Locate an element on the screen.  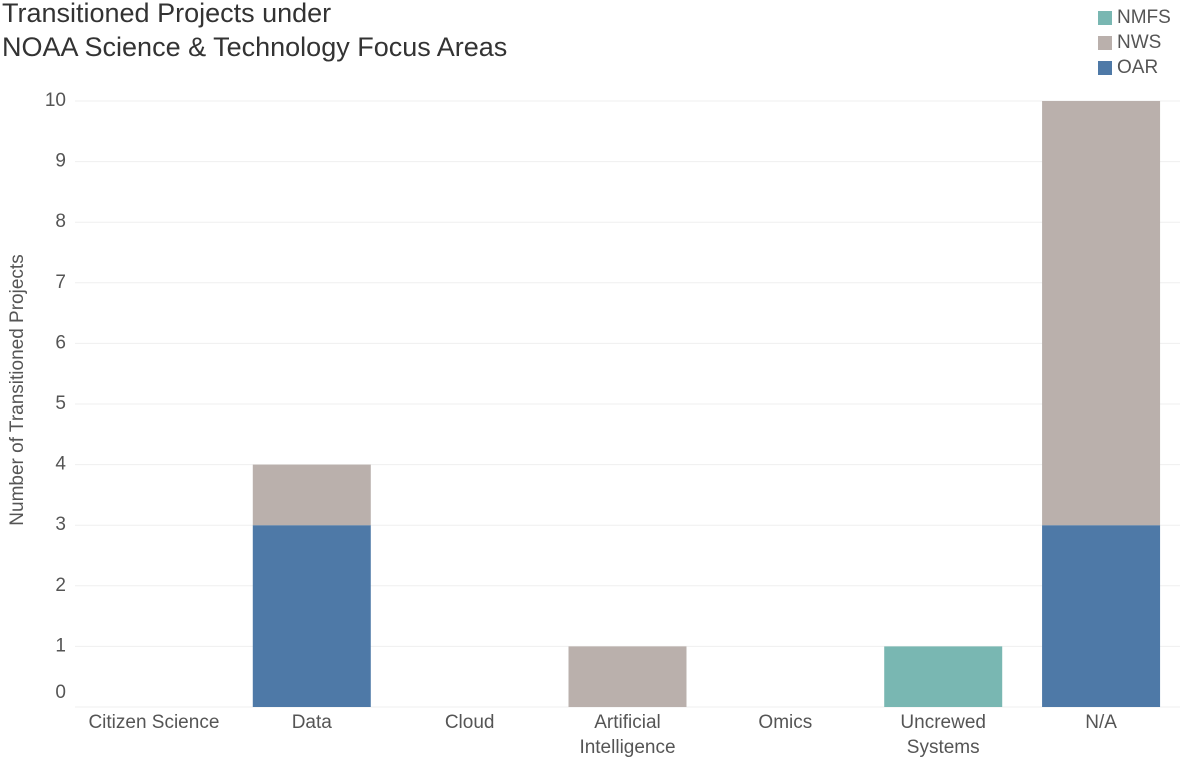
legend-label: NMFS is located at coordinates (1144, 17).